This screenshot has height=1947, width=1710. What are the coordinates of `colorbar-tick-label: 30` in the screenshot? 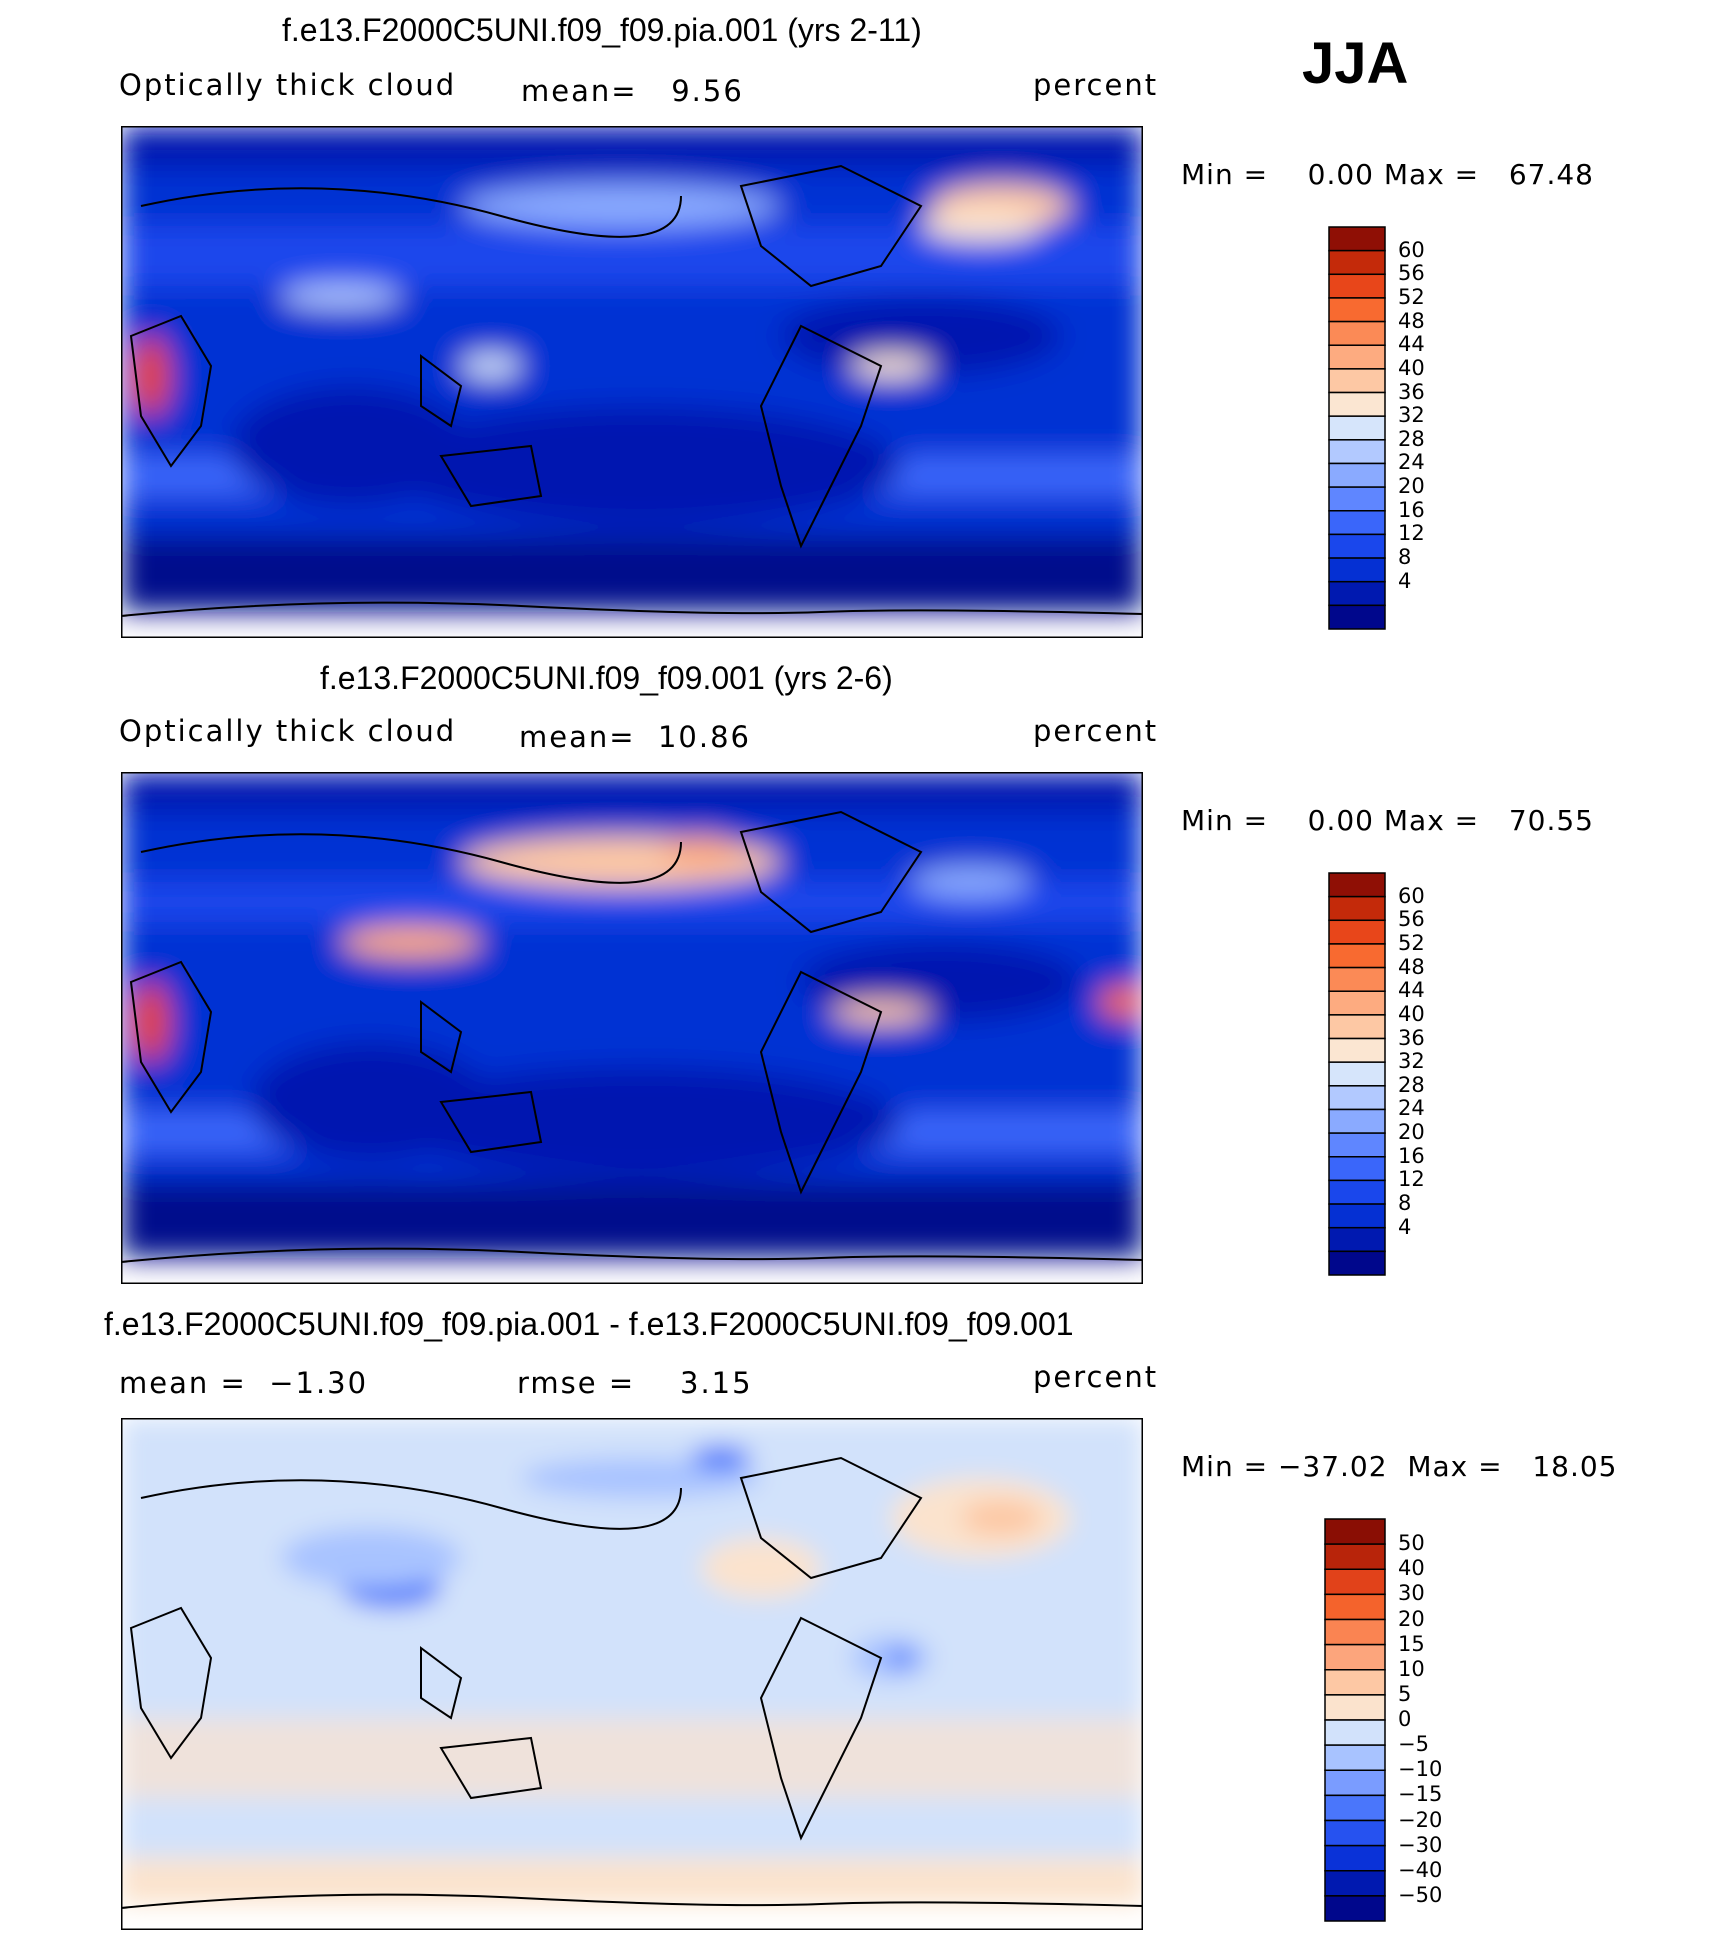 It's located at (1411, 1593).